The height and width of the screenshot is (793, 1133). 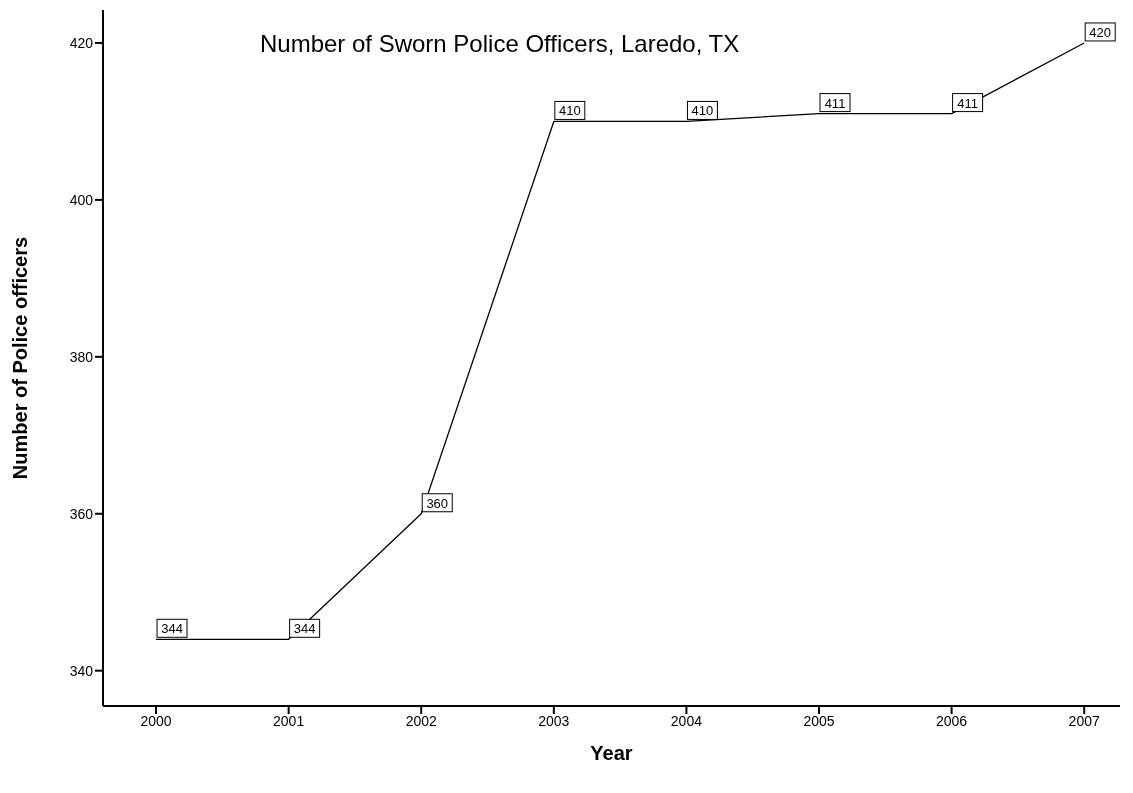 What do you see at coordinates (554, 720) in the screenshot?
I see `x-tick-label: 2003` at bounding box center [554, 720].